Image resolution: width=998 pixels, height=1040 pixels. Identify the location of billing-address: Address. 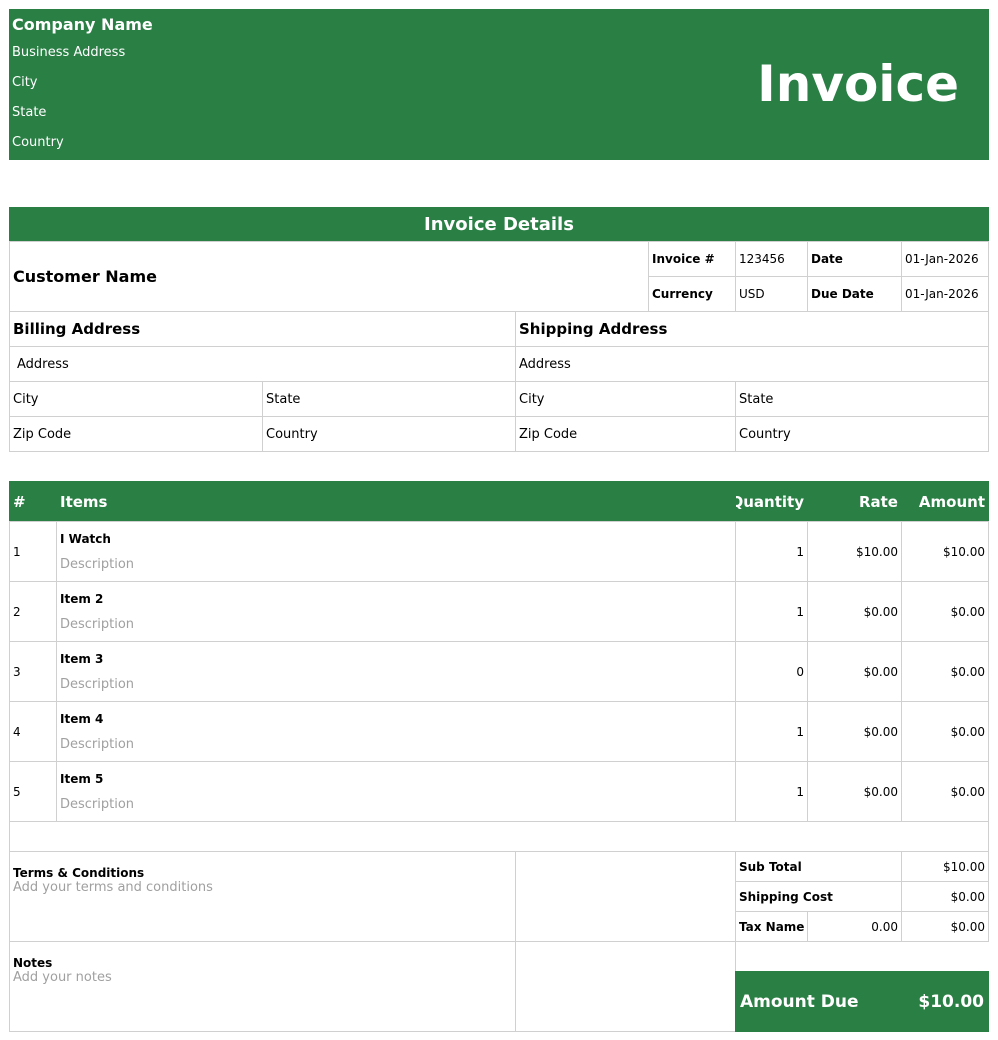
(262, 364).